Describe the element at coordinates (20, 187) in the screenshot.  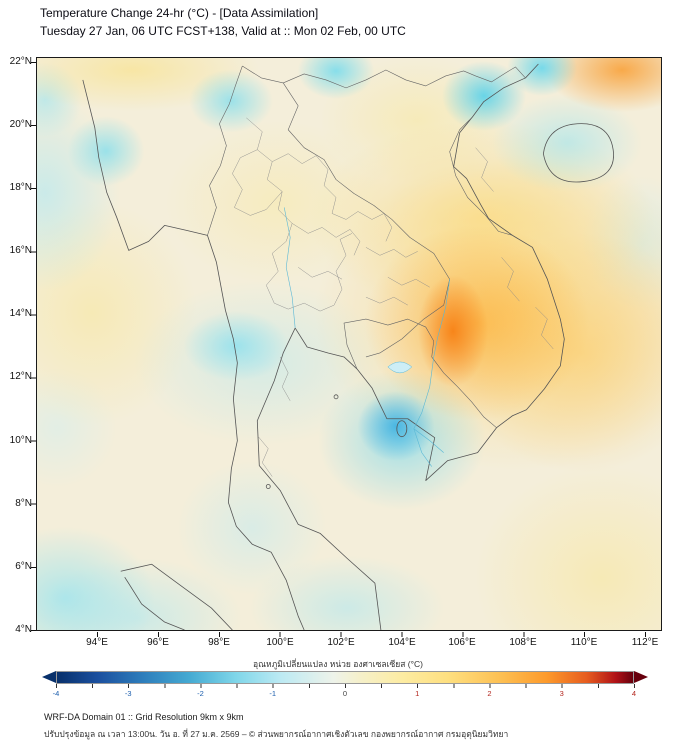
I see `y-axis-tick-label: 18°N` at that location.